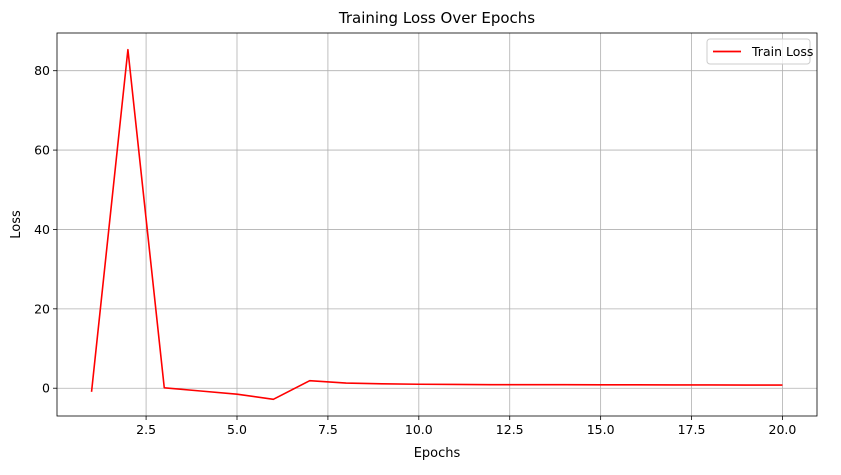 This screenshot has height=475, width=841. I want to click on chart-title: Training Loss Over Epochs, so click(436, 18).